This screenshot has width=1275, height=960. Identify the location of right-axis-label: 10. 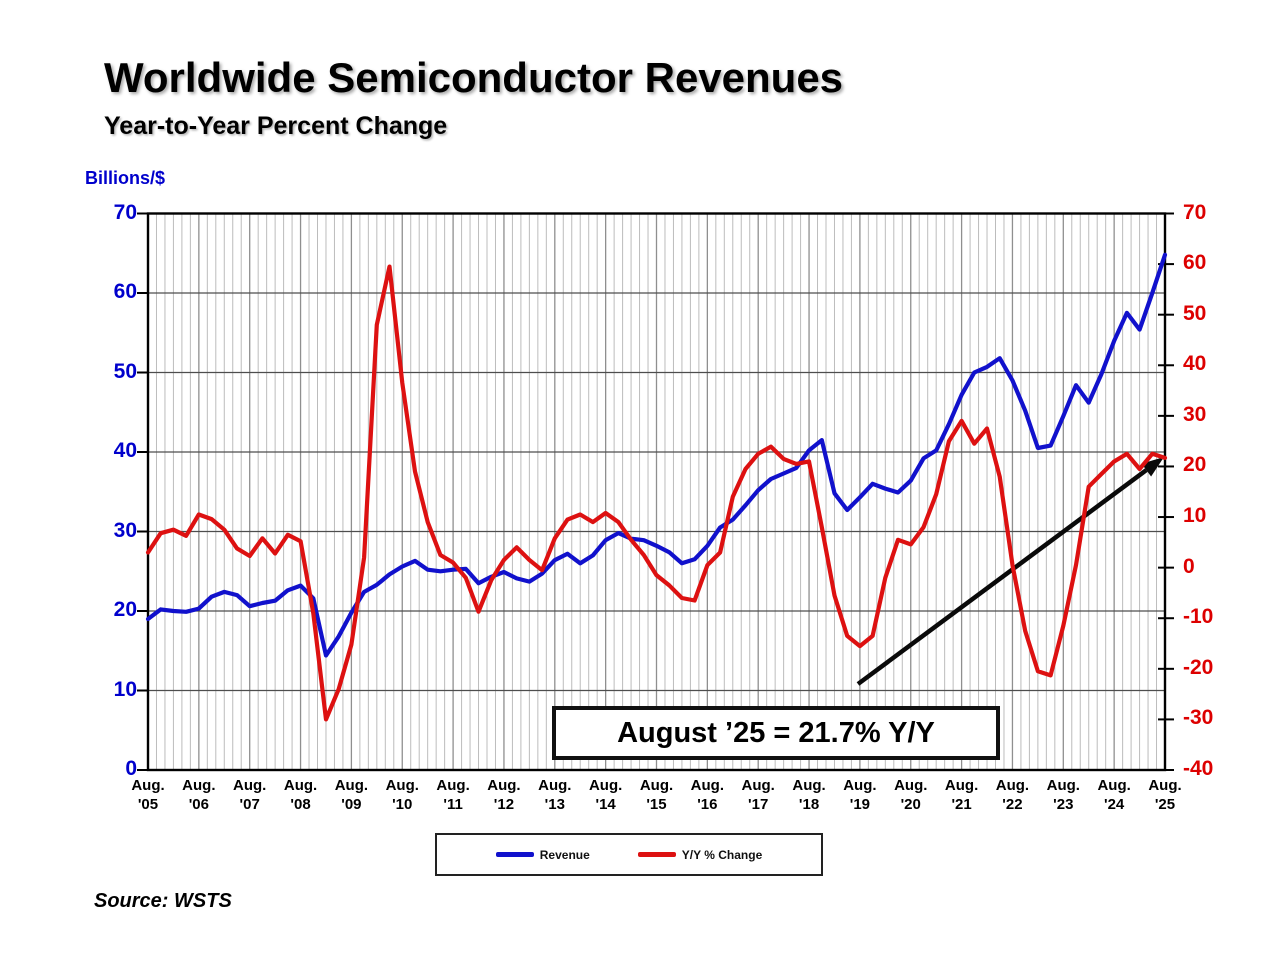
(1195, 516).